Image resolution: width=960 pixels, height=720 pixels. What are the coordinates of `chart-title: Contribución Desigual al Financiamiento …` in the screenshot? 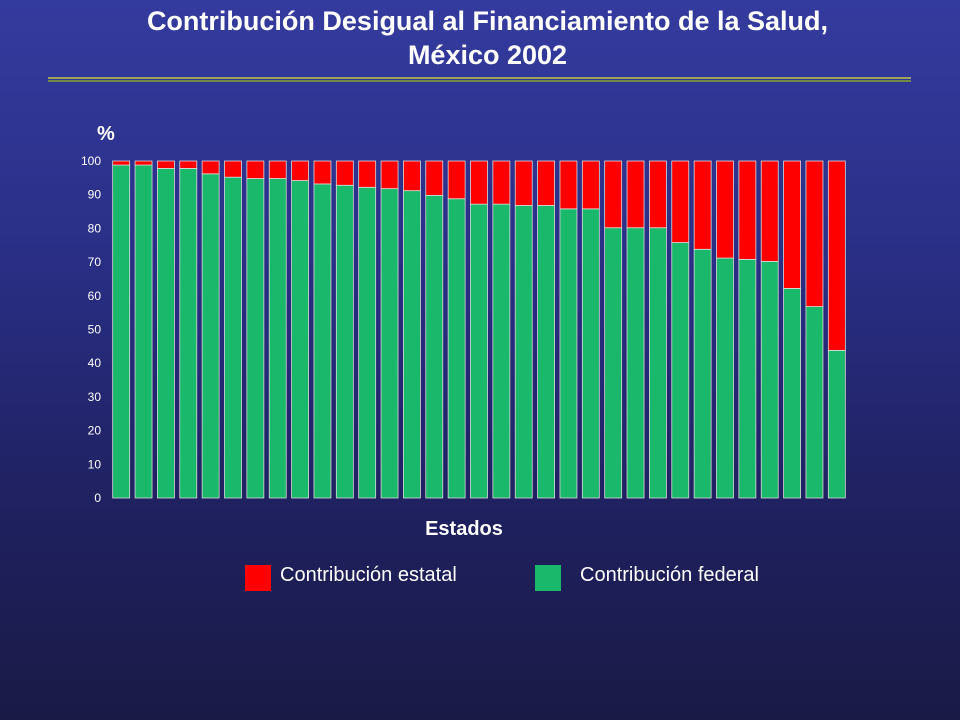 It's located at (480, 38).